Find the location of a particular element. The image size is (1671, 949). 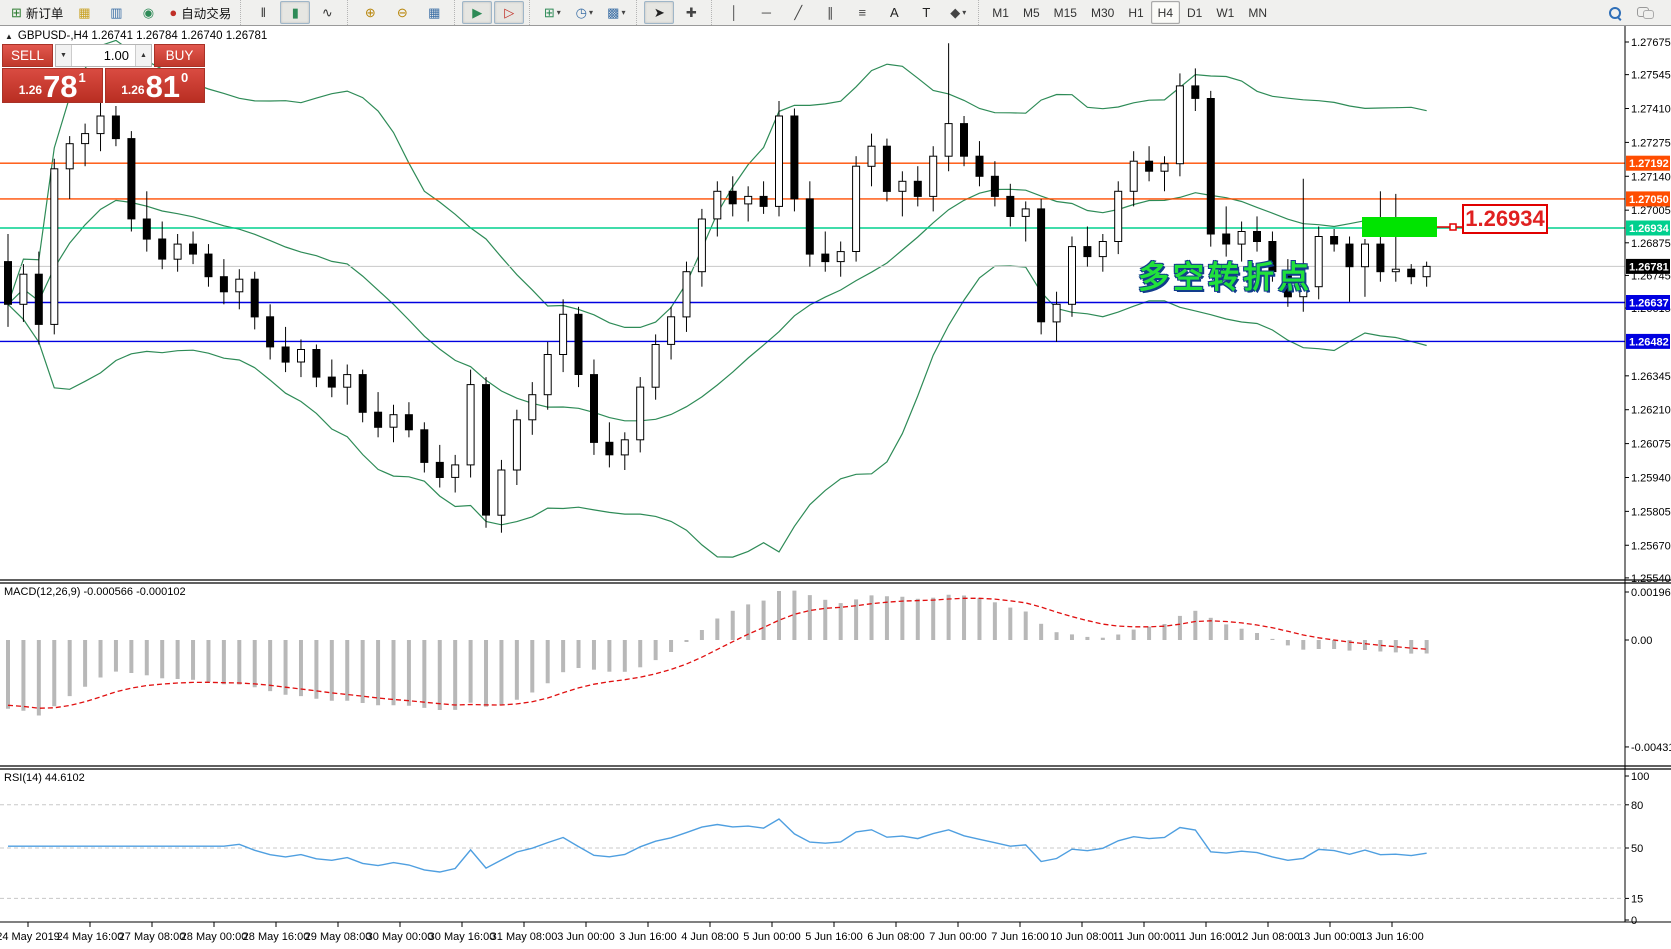

arrow-cursor-icon: ➤ is located at coordinates (659, 12).